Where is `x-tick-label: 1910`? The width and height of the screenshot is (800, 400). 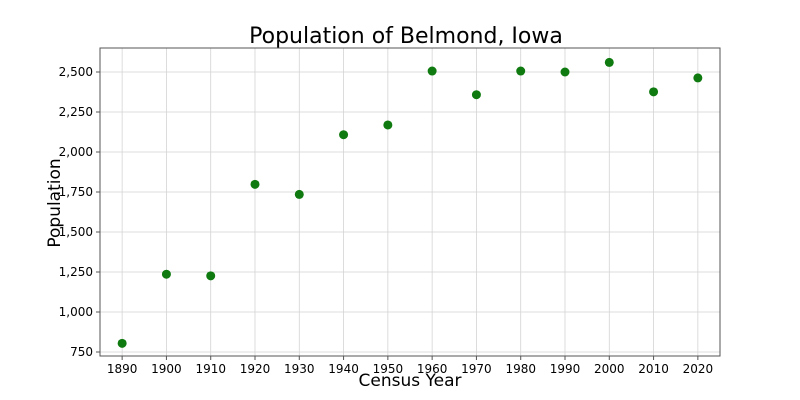 x-tick-label: 1910 is located at coordinates (210, 369).